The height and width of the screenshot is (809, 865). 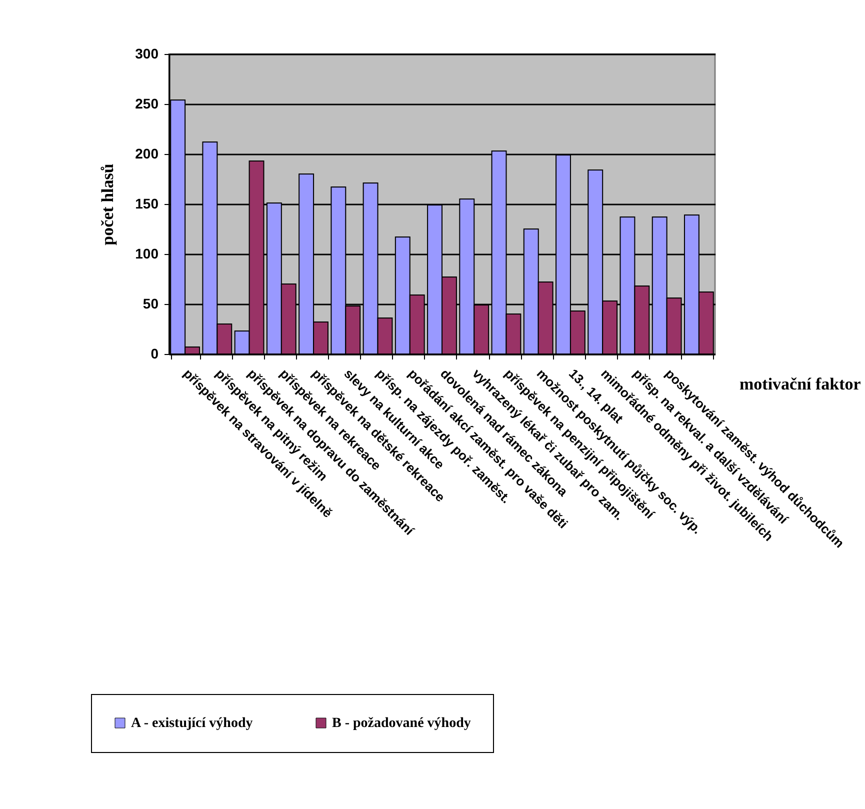 What do you see at coordinates (150, 304) in the screenshot?
I see `y-tick-label: 50` at bounding box center [150, 304].